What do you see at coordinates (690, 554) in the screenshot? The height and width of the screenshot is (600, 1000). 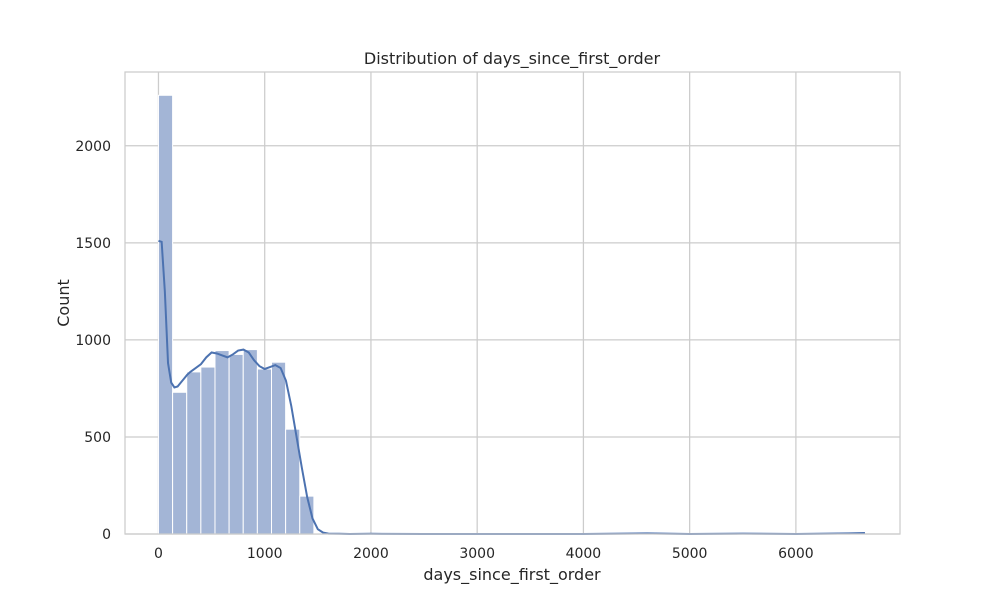 I see `x-tick-label: 5000` at bounding box center [690, 554].